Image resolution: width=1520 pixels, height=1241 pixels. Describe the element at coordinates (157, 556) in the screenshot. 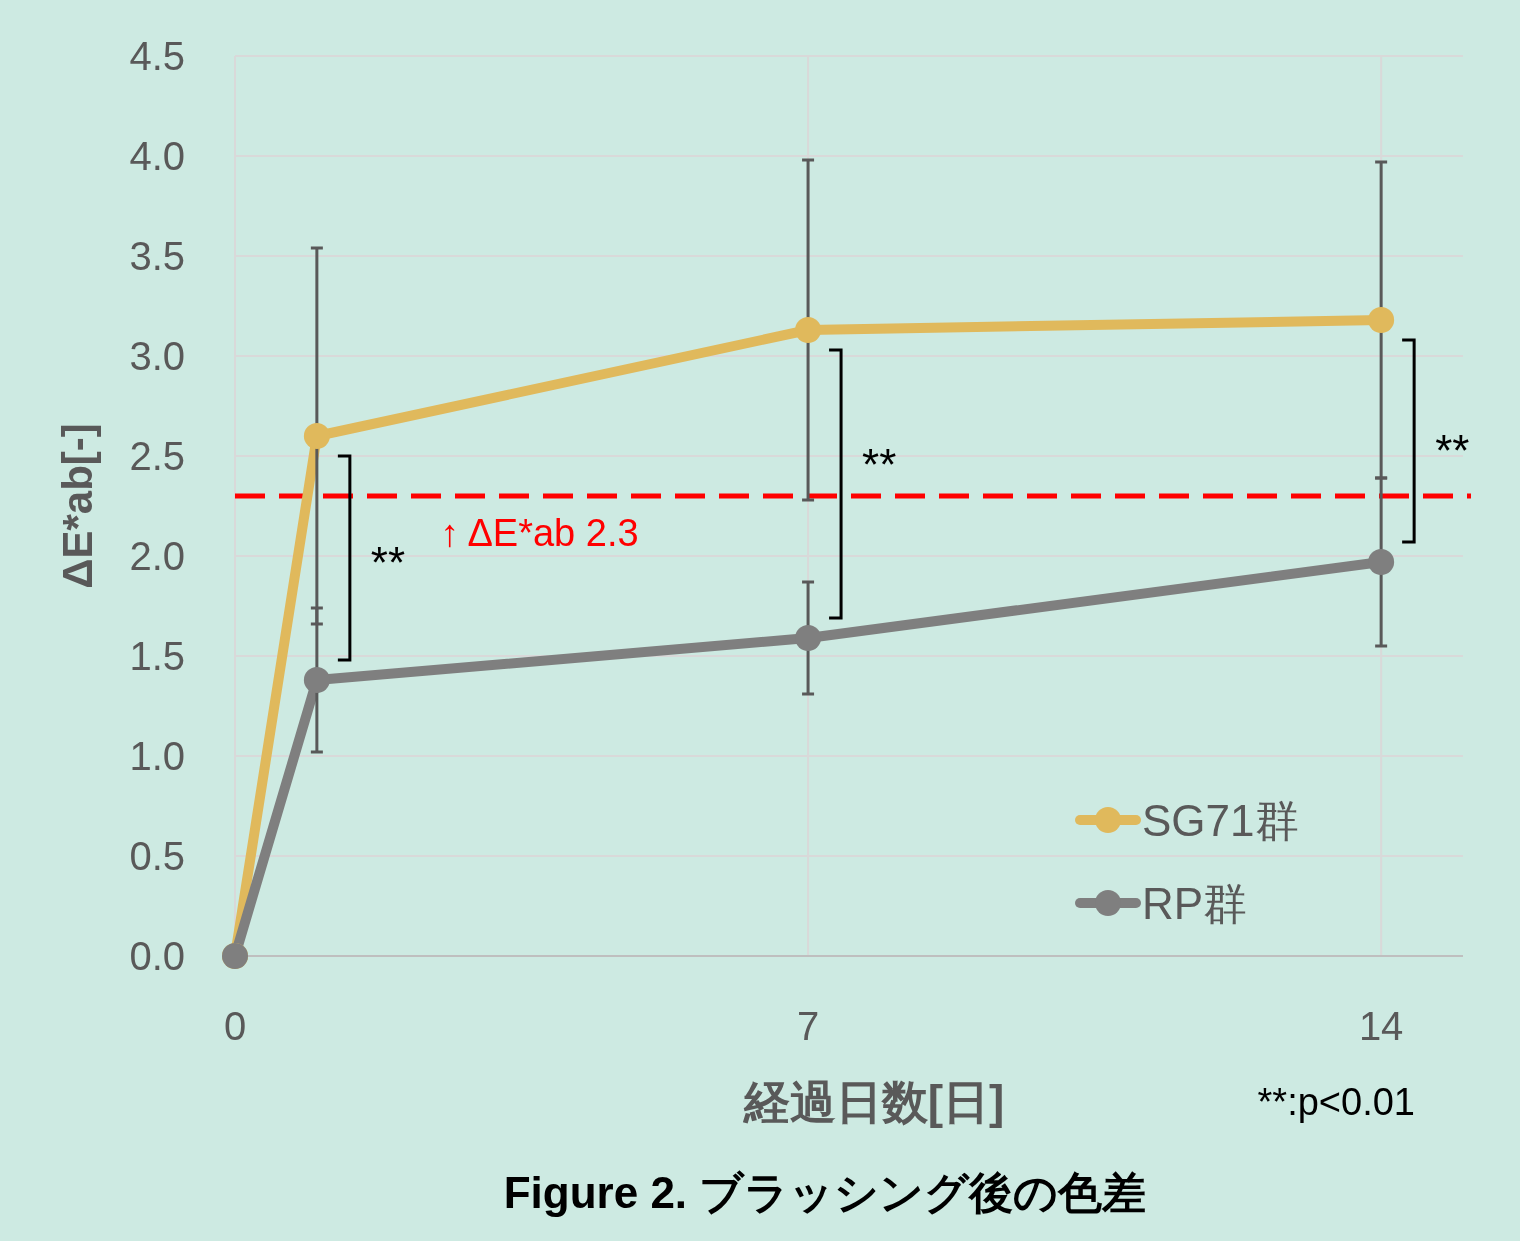

I see `y-tick-label: 2.0` at that location.